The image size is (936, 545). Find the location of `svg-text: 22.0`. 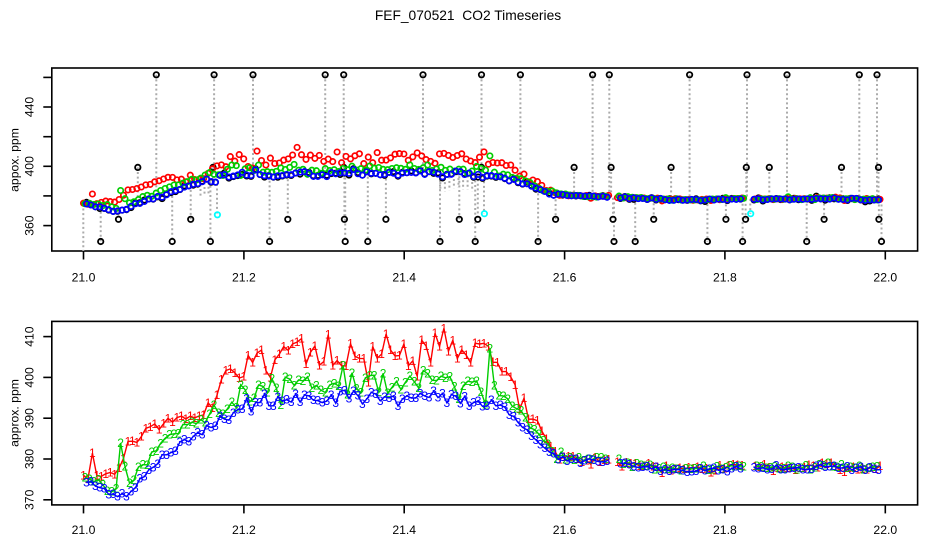

svg-text: 22.0 is located at coordinates (885, 278).